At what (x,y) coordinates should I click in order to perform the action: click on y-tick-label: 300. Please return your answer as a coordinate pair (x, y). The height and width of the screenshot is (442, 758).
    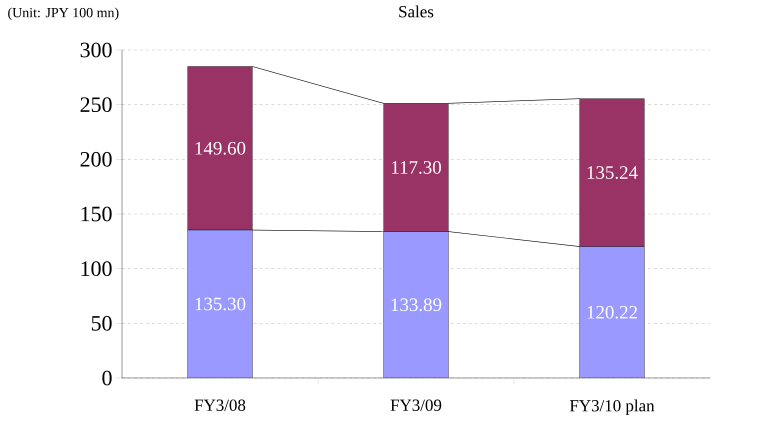
    Looking at the image, I should click on (96, 50).